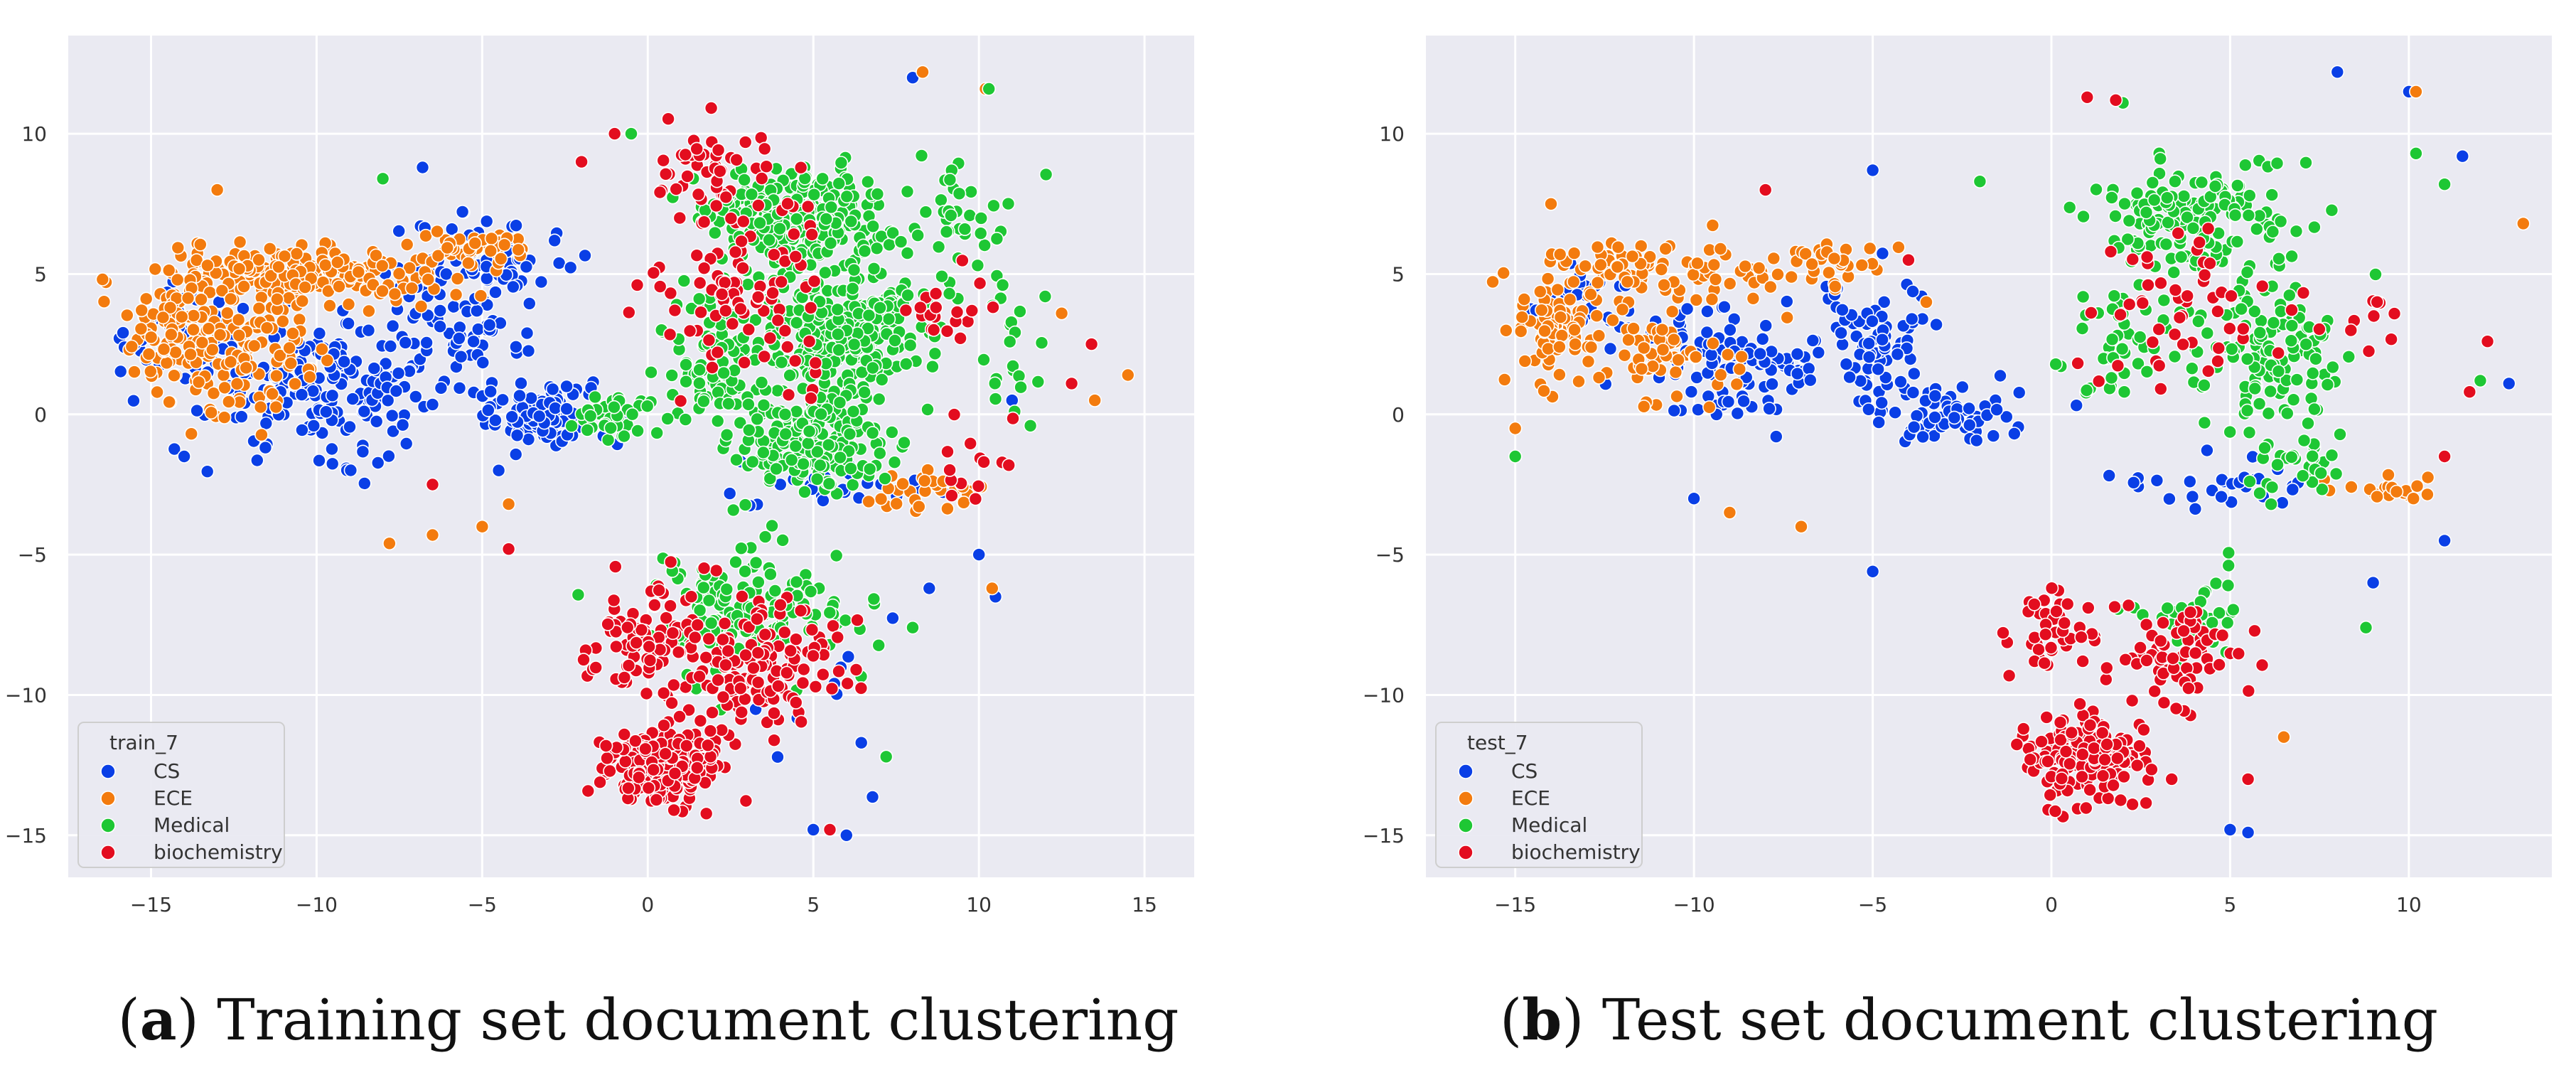 Image resolution: width=2576 pixels, height=1075 pixels. What do you see at coordinates (1515, 904) in the screenshot?
I see `x-tick-label: −15` at bounding box center [1515, 904].